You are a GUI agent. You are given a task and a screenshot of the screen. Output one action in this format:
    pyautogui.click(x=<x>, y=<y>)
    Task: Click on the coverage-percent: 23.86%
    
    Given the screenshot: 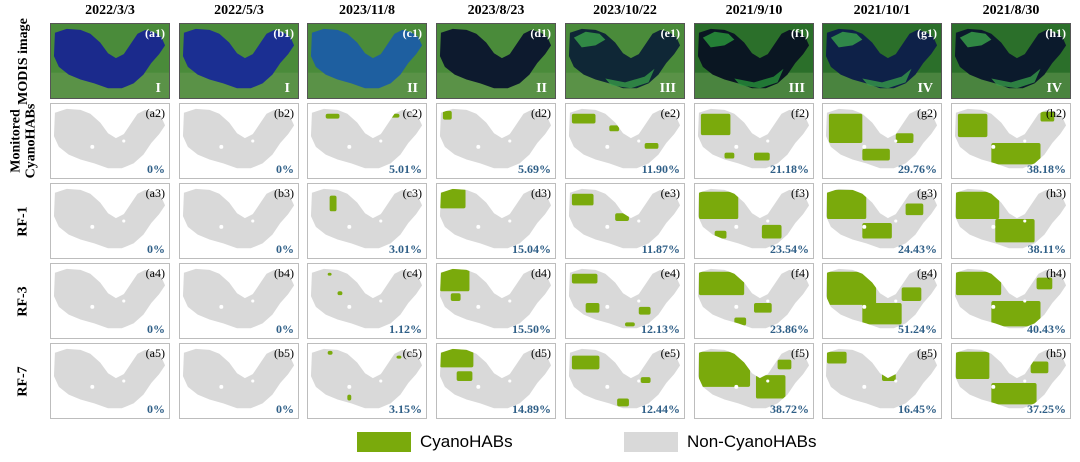 What is the action you would take?
    pyautogui.click(x=789, y=329)
    